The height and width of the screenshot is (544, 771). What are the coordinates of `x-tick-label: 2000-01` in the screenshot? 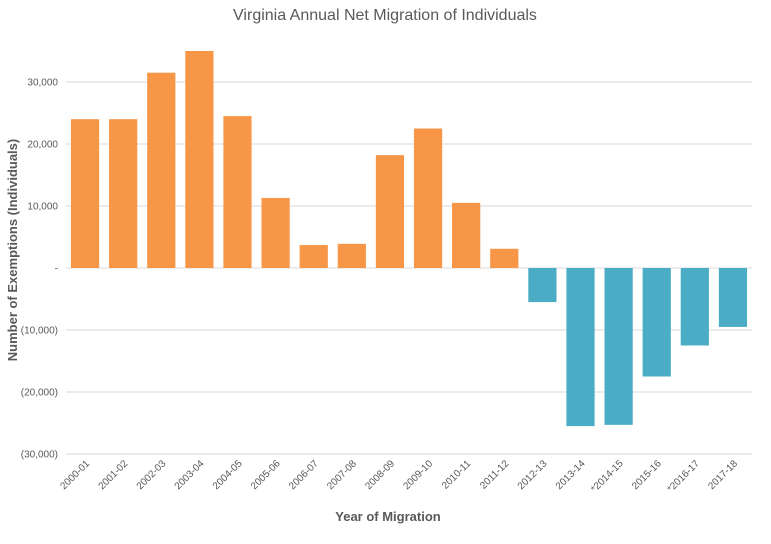 It's located at (75, 475).